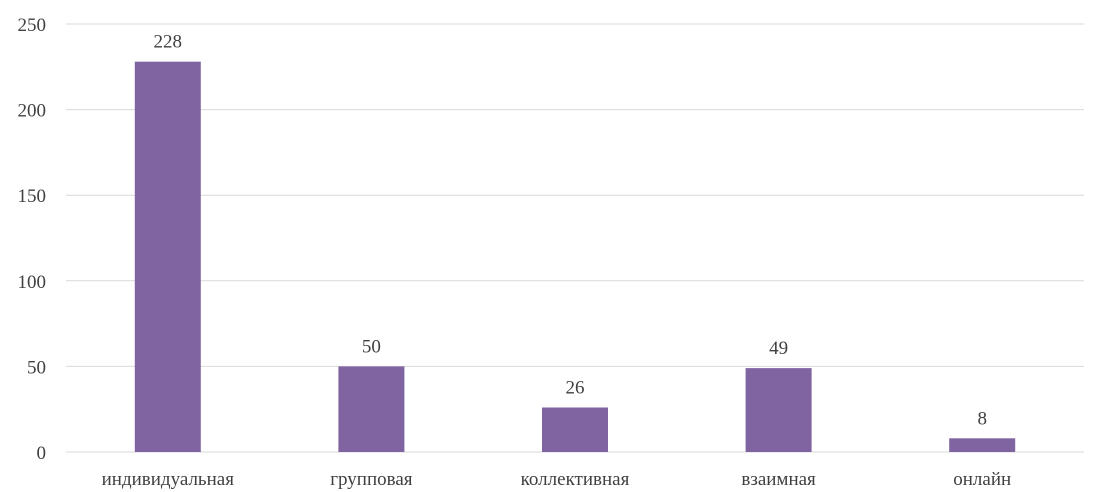  Describe the element at coordinates (982, 418) in the screenshot. I see `data-label-5: 8` at that location.